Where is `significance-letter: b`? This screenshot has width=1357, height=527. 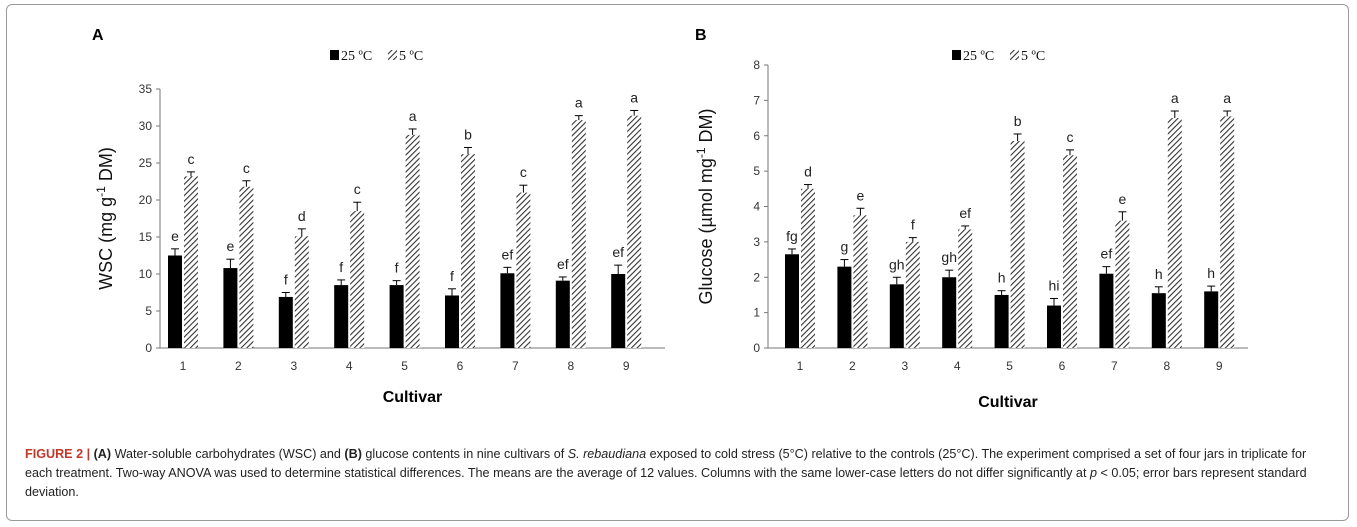
significance-letter: b is located at coordinates (1018, 121).